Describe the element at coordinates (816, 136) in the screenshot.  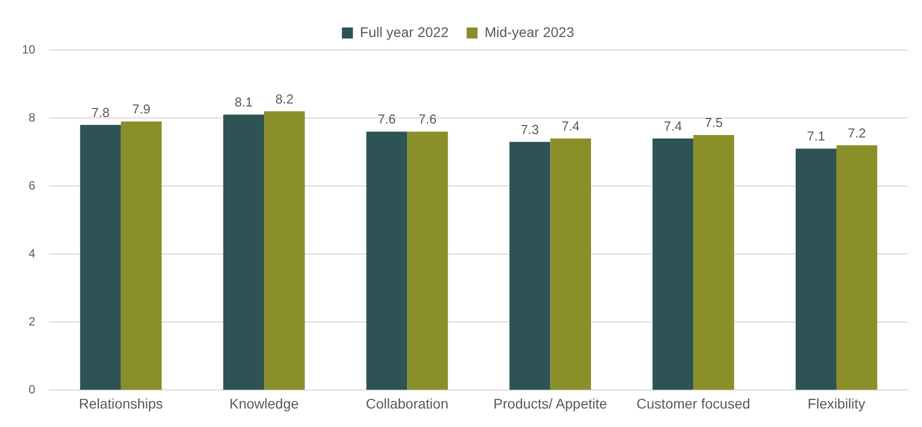
I see `data-label: 7.1` at that location.